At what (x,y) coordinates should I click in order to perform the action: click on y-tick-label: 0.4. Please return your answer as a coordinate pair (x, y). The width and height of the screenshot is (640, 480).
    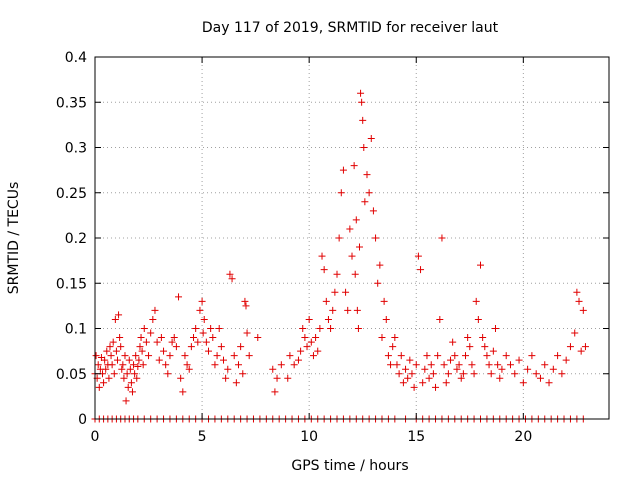
    Looking at the image, I should click on (76, 58).